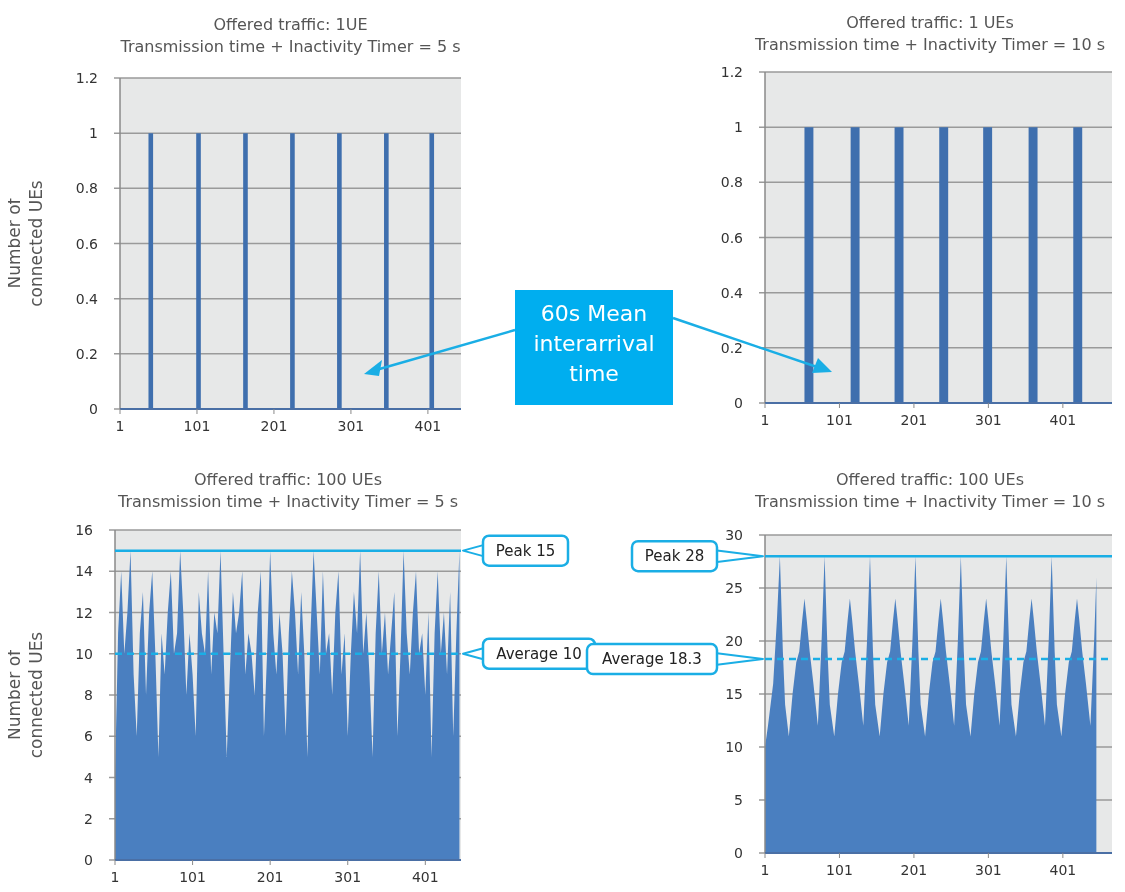  Describe the element at coordinates (88, 695) in the screenshot. I see `y-tick-label: 8` at that location.